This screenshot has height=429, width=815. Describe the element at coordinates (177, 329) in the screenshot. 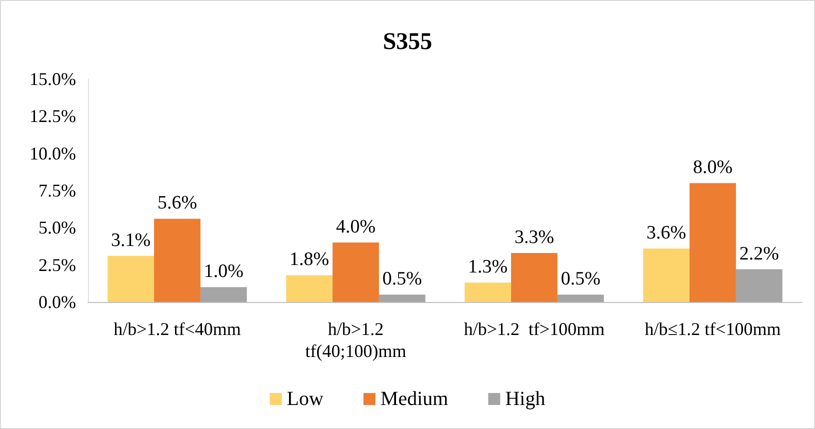

I see `x-tick-label: h/b>1.2 tf<40mm` at that location.